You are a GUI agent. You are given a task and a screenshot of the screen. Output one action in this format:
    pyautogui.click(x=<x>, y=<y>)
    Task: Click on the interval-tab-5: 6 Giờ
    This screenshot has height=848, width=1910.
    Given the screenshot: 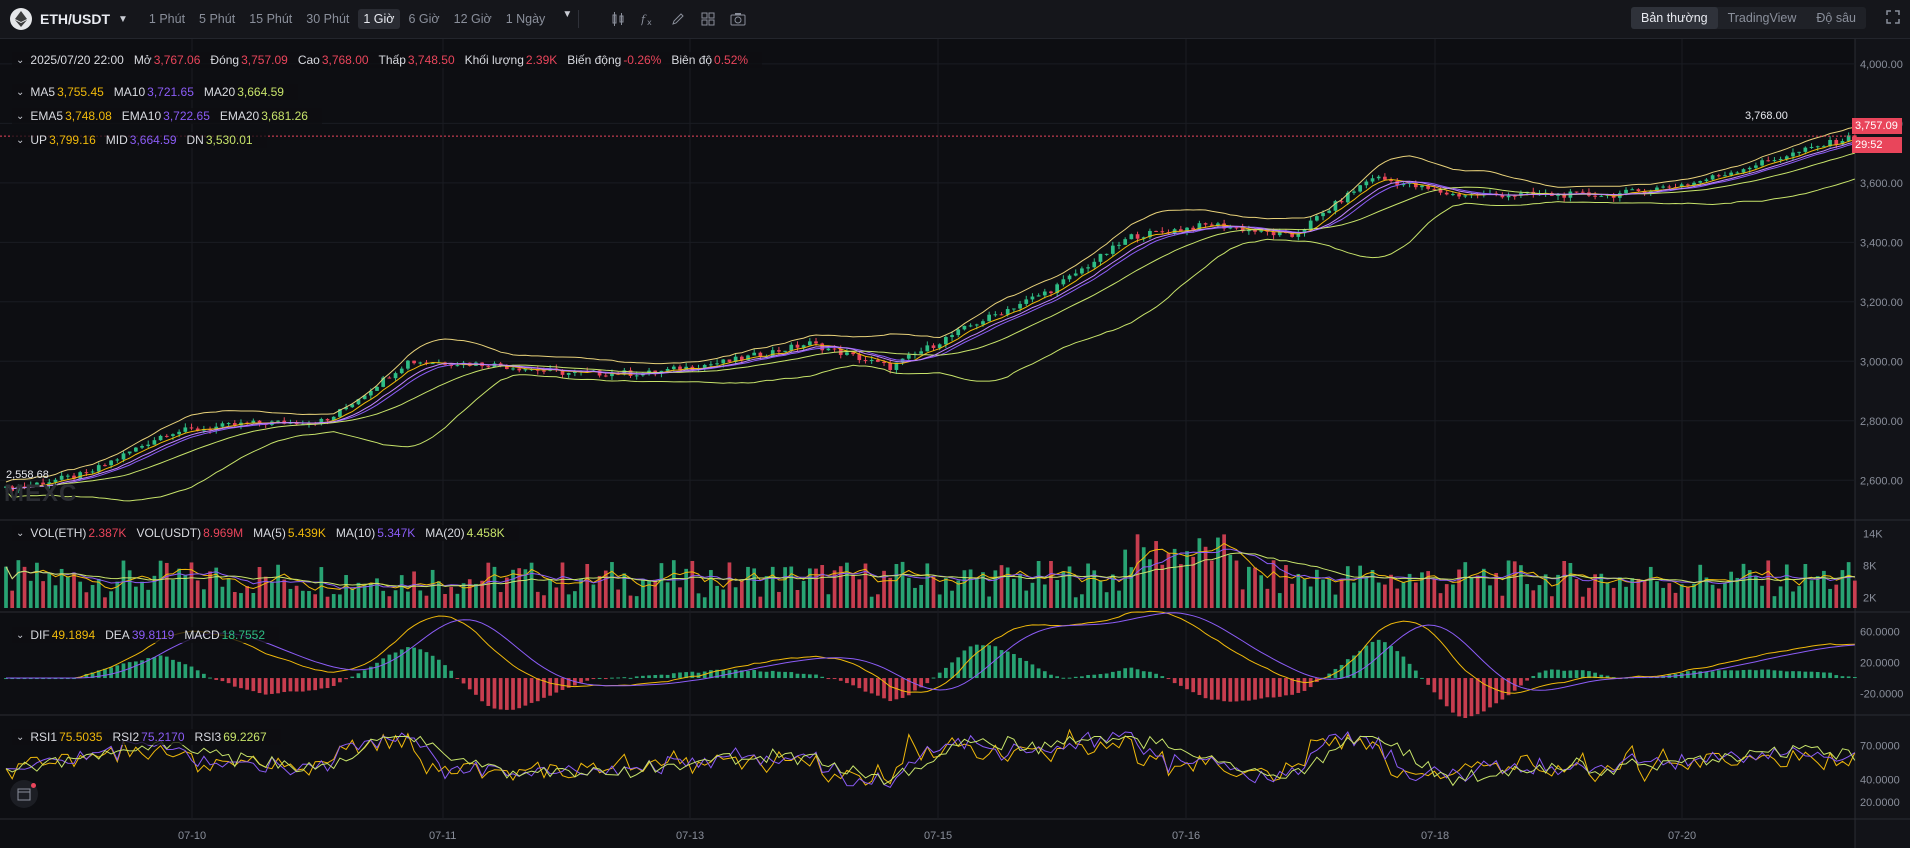 What is the action you would take?
    pyautogui.click(x=424, y=19)
    